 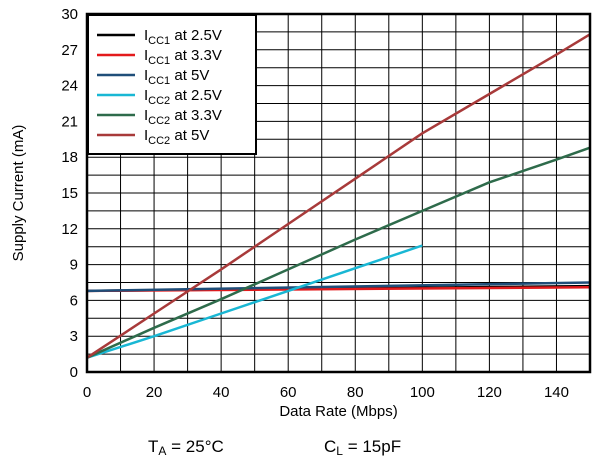 I want to click on x-tick-label: 80, so click(x=355, y=392).